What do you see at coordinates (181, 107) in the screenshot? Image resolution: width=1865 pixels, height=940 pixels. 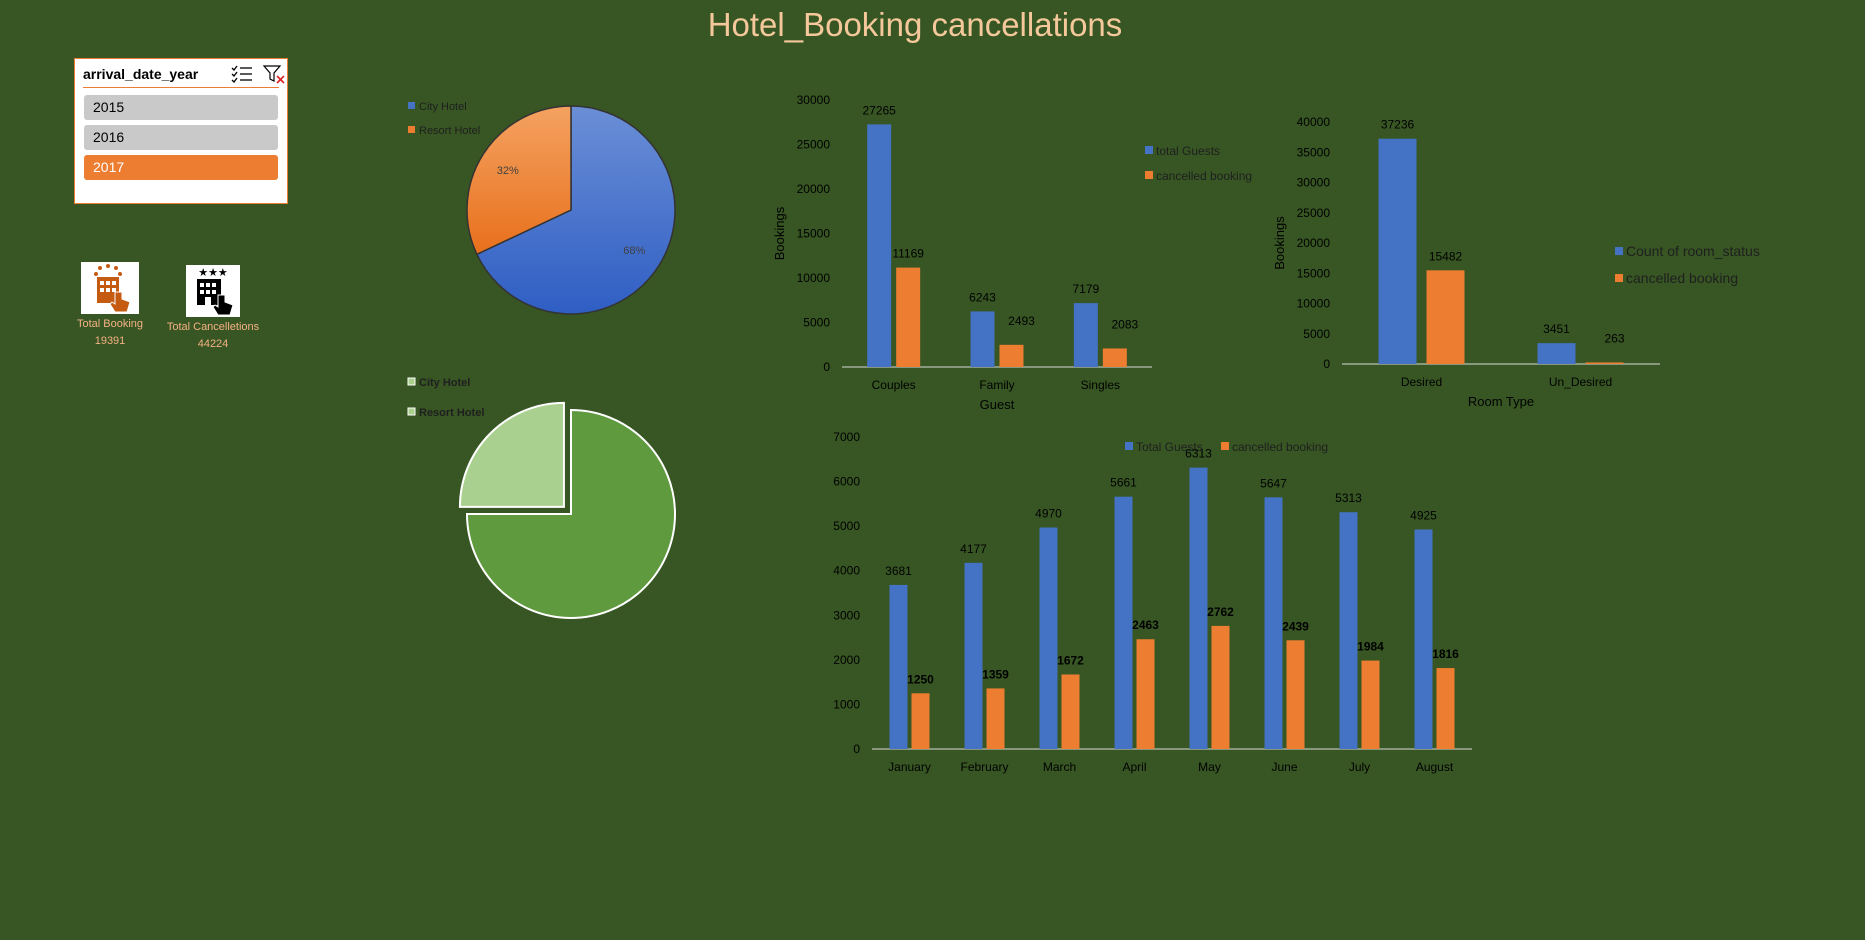 I see `slicer-item-2015: 2015` at bounding box center [181, 107].